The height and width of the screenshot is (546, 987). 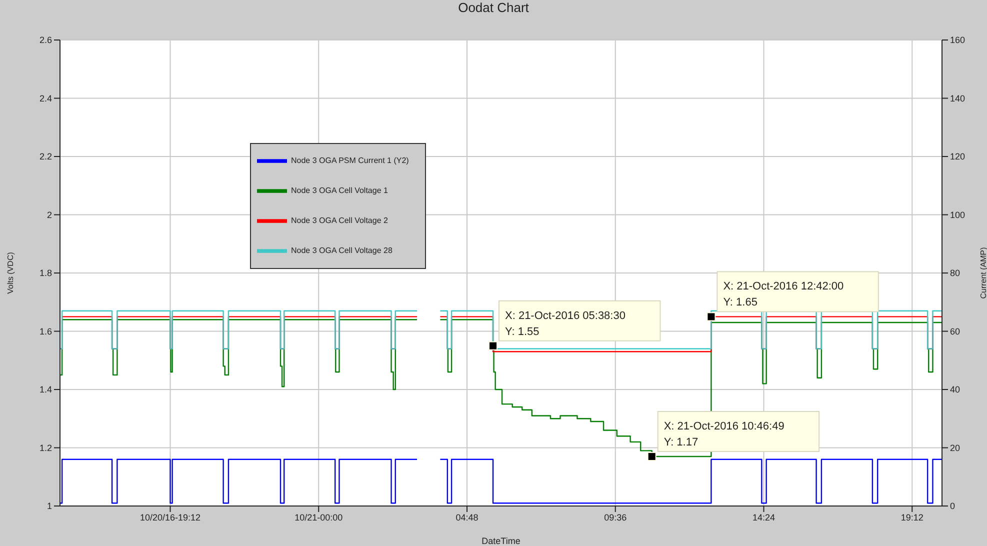 What do you see at coordinates (955, 447) in the screenshot?
I see `y2-tick-label: 20` at bounding box center [955, 447].